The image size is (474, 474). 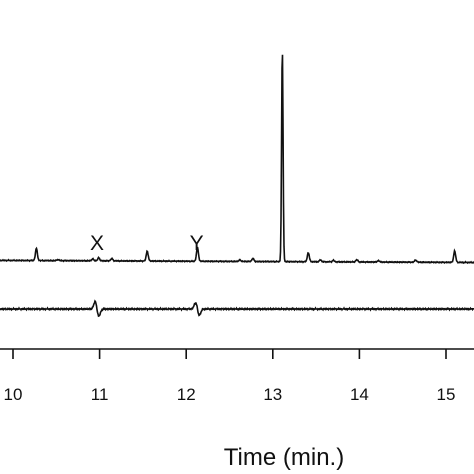 What do you see at coordinates (197, 243) in the screenshot?
I see `peak-annotation-label: Y` at bounding box center [197, 243].